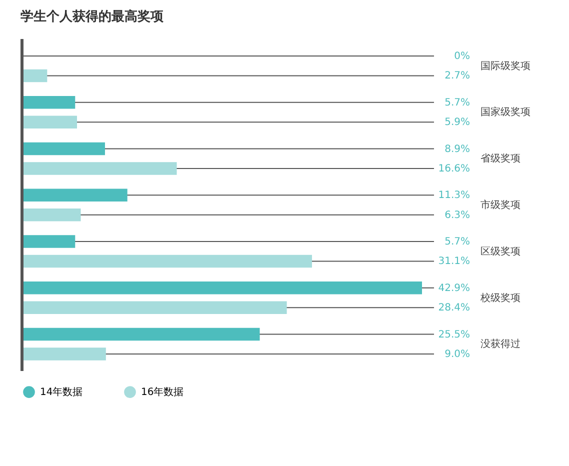 The image size is (569, 466). I want to click on data-label: 8.9%, so click(457, 149).